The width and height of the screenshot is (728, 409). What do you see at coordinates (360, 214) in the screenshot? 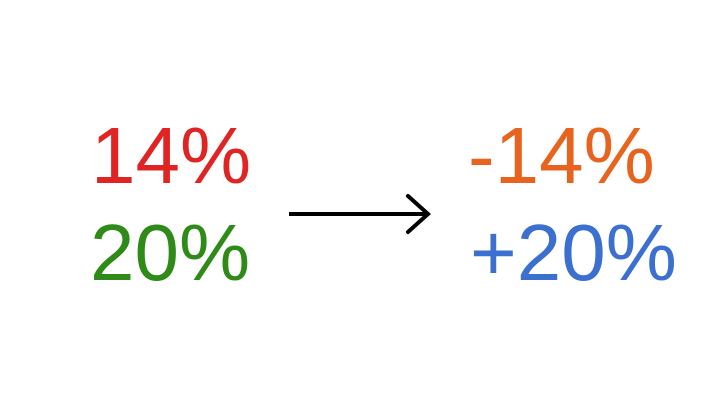
I see `right-arrow-icon` at bounding box center [360, 214].